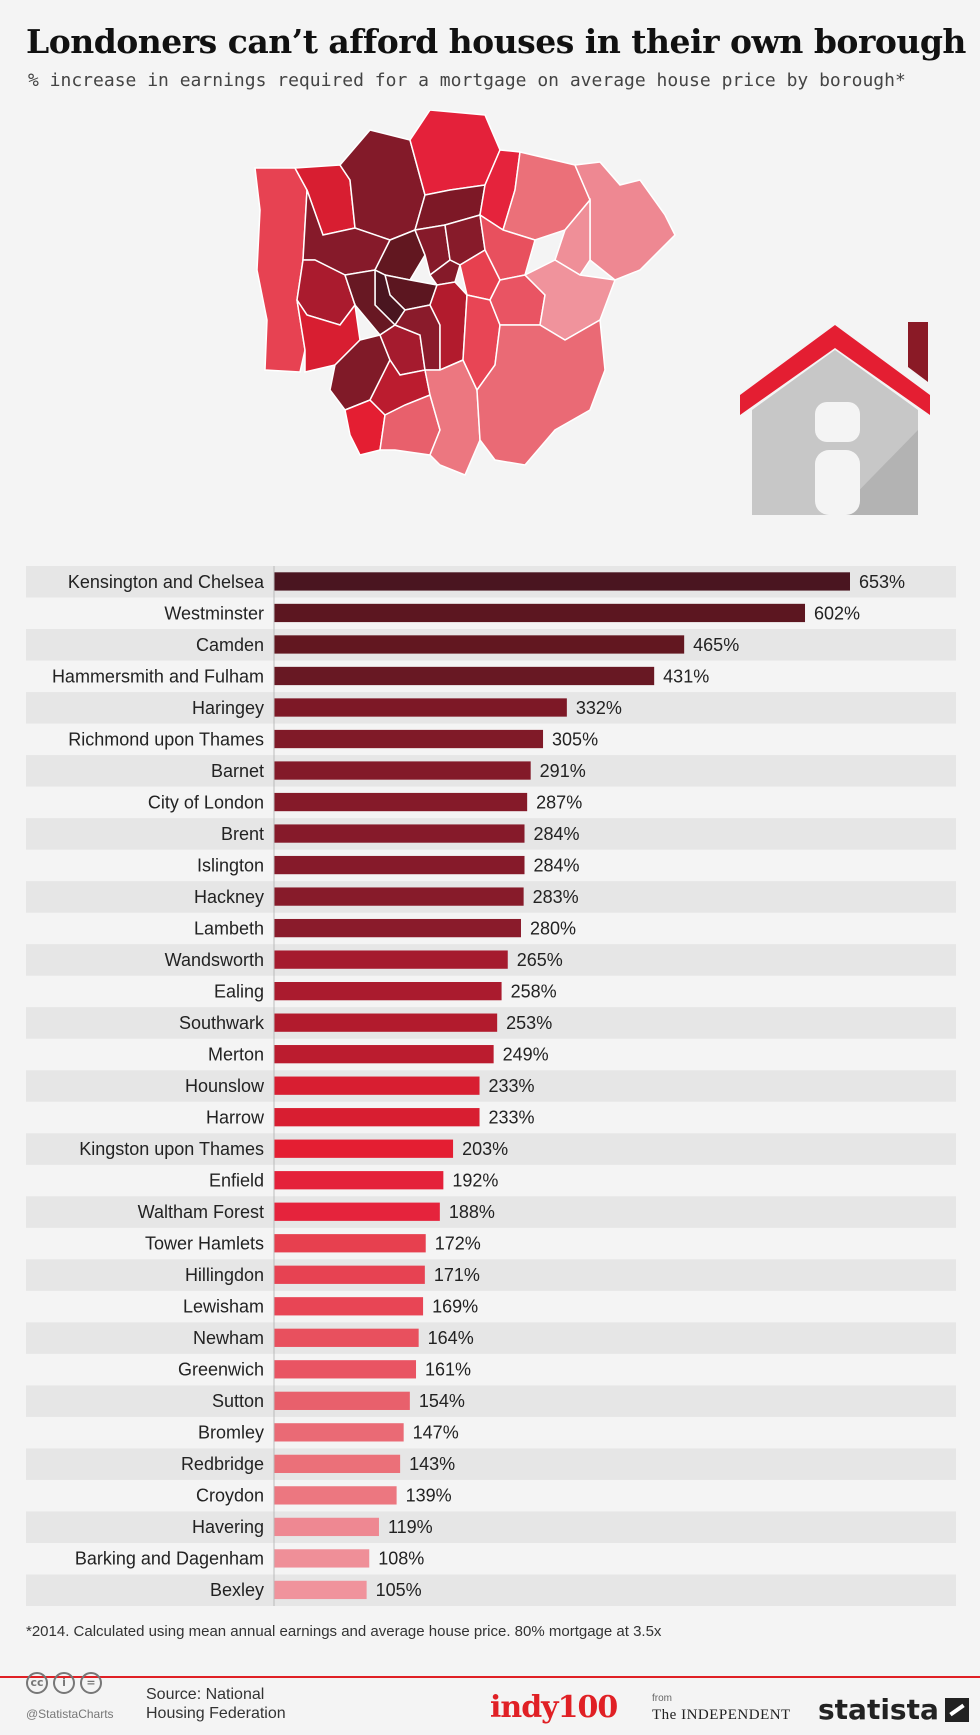 Image resolution: width=980 pixels, height=1735 pixels. What do you see at coordinates (166, 582) in the screenshot?
I see `category-label: Kensington and Chelsea` at bounding box center [166, 582].